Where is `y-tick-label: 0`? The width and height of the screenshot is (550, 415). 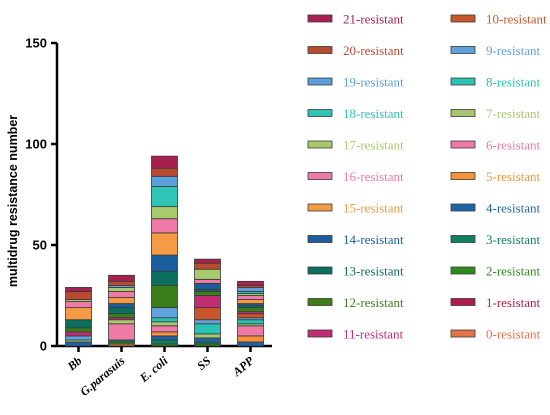 y-tick-label: 0 is located at coordinates (43, 346).